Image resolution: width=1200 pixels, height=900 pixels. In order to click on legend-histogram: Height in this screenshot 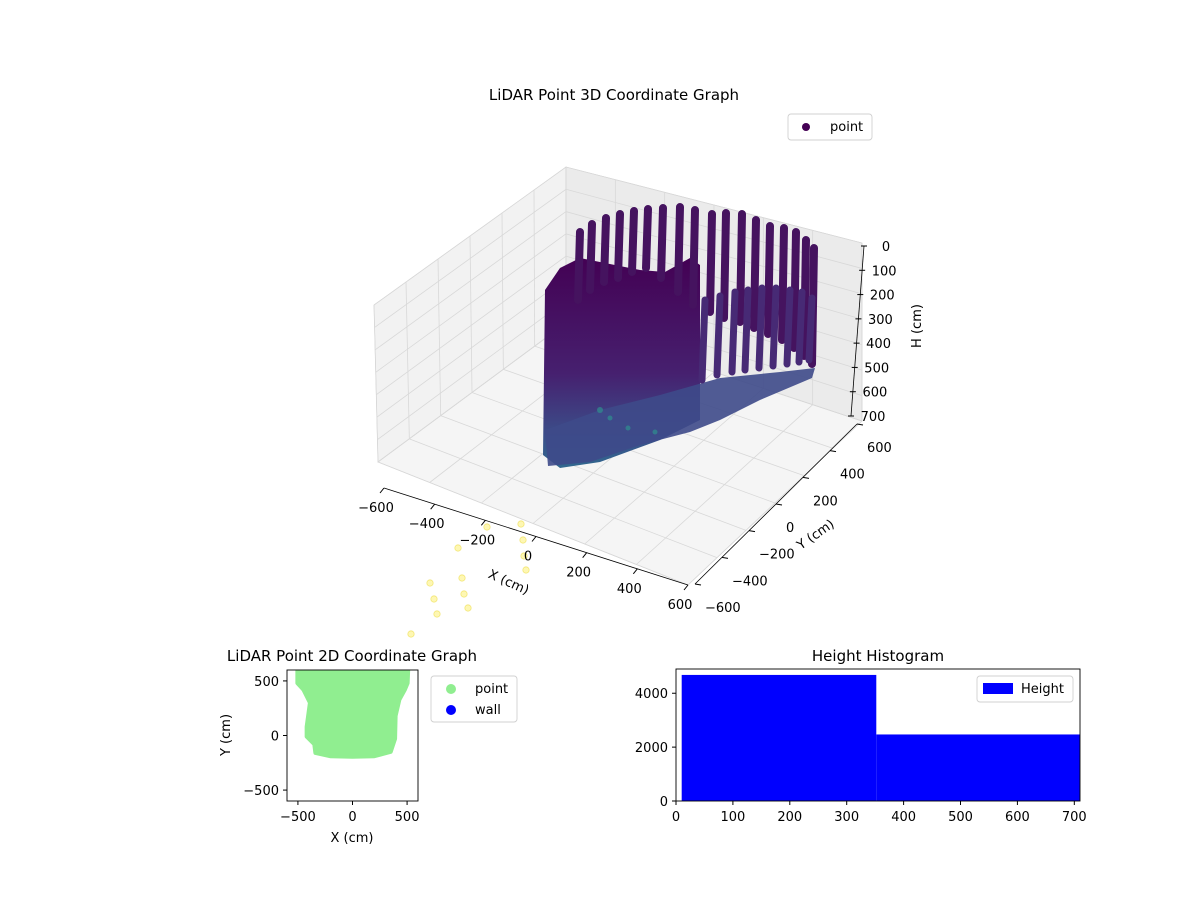, I will do `click(1025, 689)`.